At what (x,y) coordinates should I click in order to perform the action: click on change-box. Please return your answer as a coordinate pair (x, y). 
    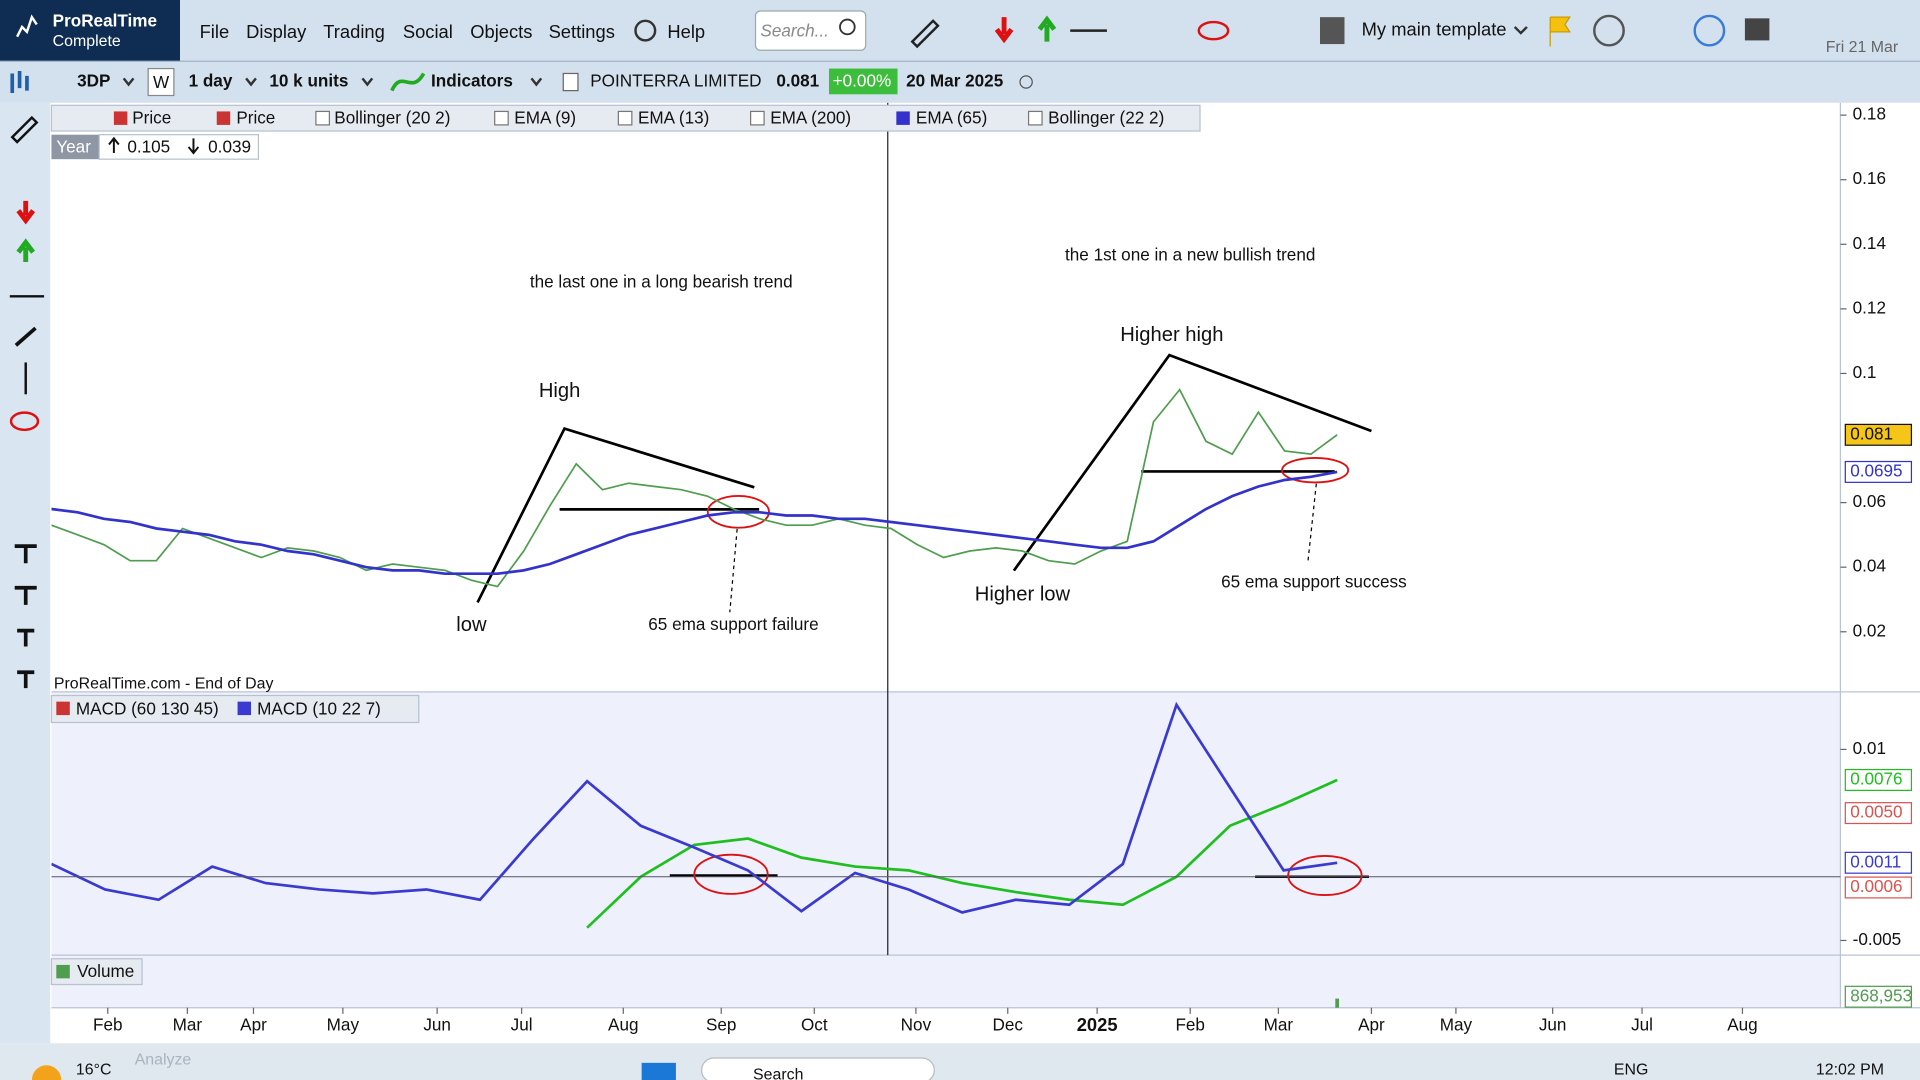
    Looking at the image, I should click on (863, 81).